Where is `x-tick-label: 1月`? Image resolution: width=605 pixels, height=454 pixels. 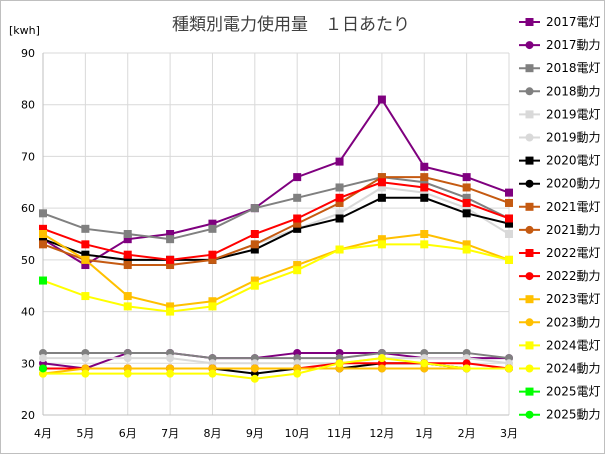 x-tick-label: 1月 is located at coordinates (424, 433).